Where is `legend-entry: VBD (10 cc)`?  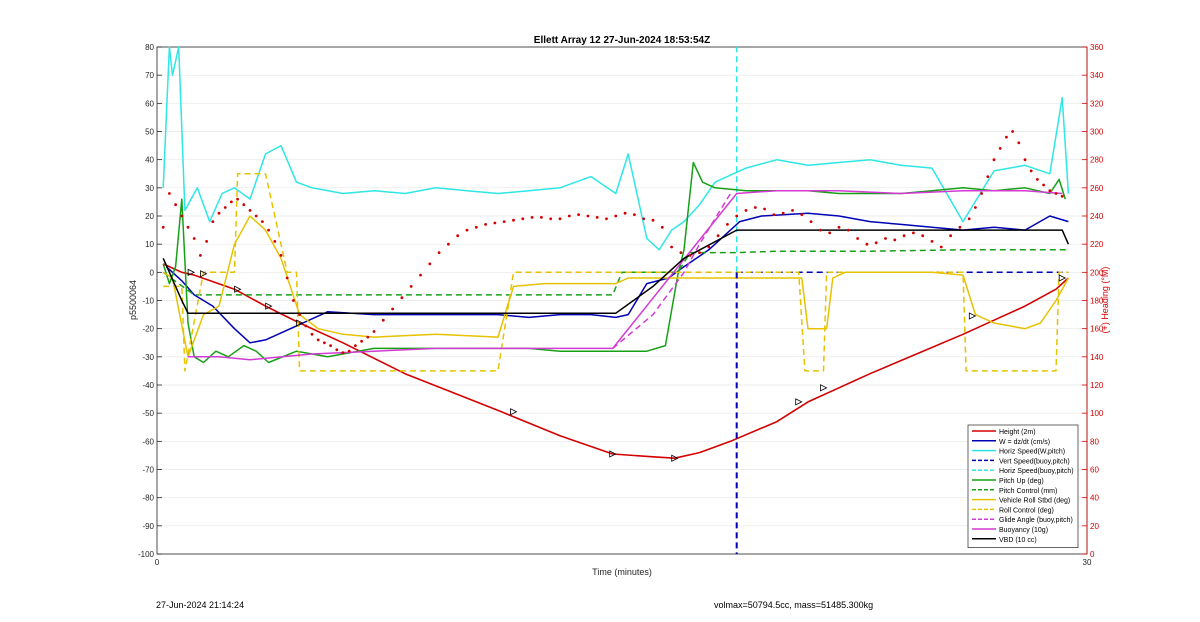
legend-entry: VBD (10 cc) is located at coordinates (1018, 540).